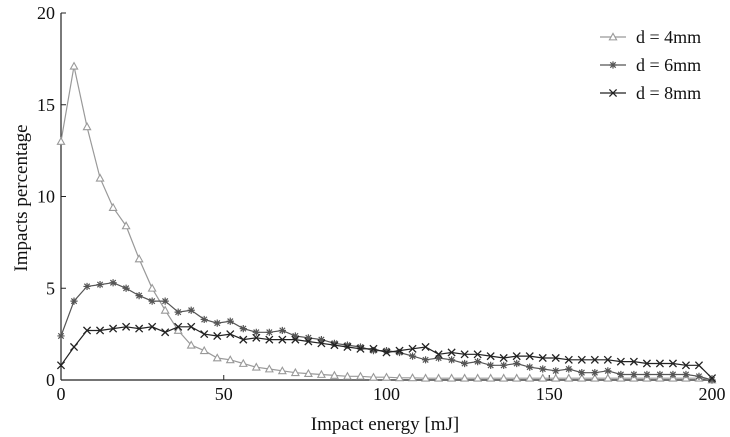 The height and width of the screenshot is (437, 730). What do you see at coordinates (51, 196) in the screenshot?
I see `y-axis-ticks: 0 5 10 15 20` at bounding box center [51, 196].